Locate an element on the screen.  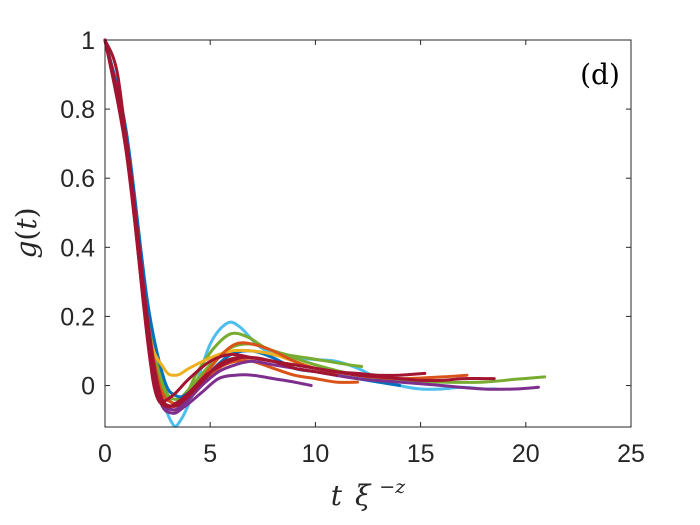
x-tick-label: 5 is located at coordinates (210, 454).